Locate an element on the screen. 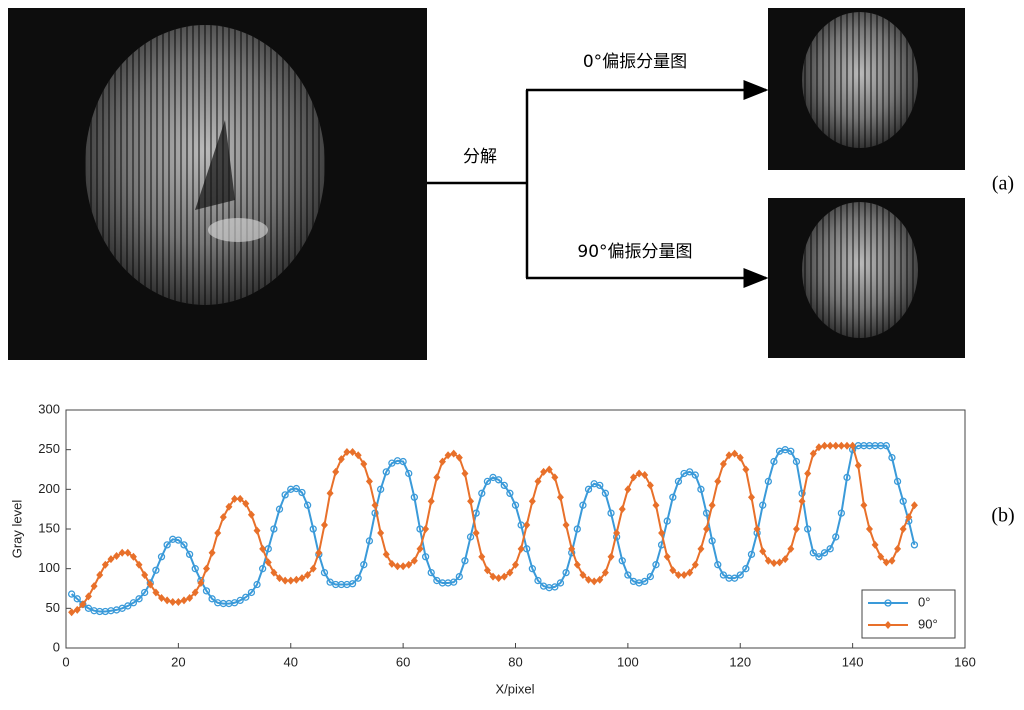 This screenshot has height=710, width=1024. photo-0deg is located at coordinates (866, 89).